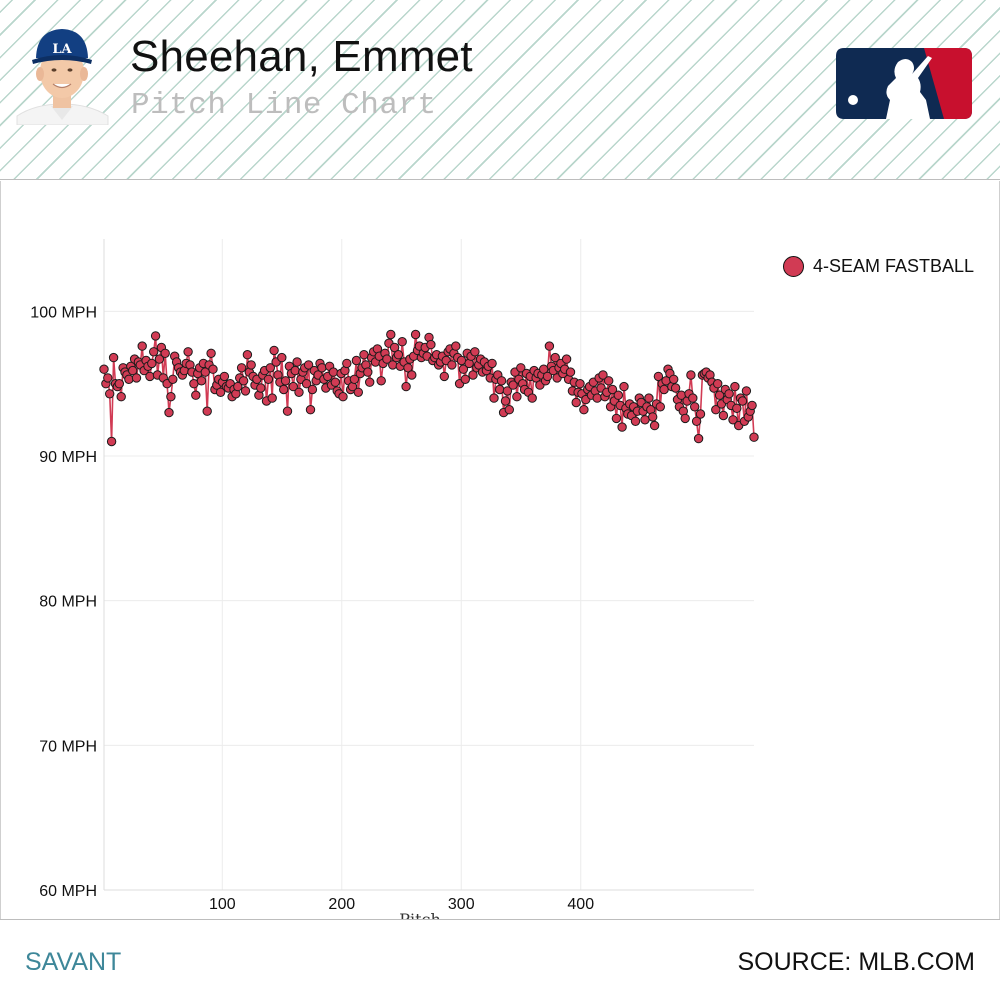 The height and width of the screenshot is (1000, 1000). Describe the element at coordinates (62, 72) in the screenshot. I see `player-headshot: LA` at that location.